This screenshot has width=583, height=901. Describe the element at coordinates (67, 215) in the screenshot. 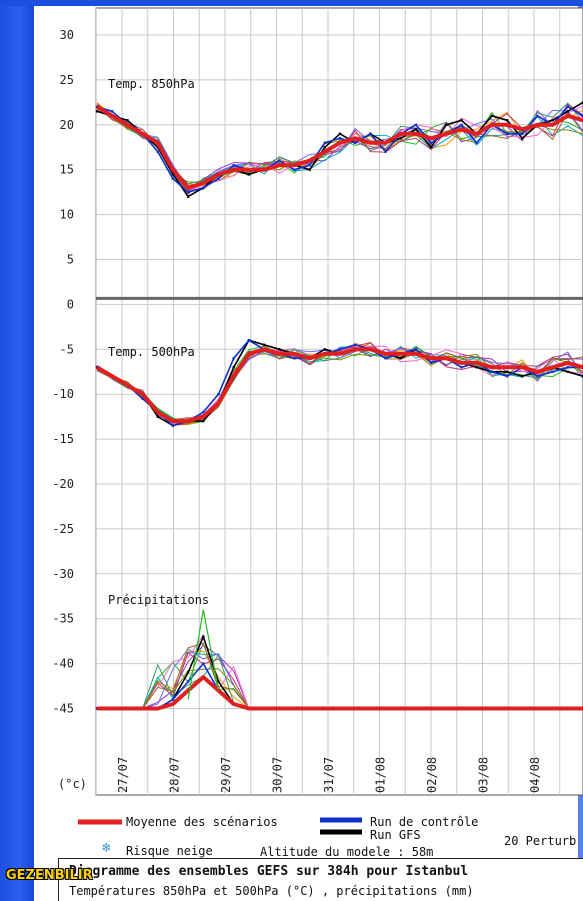

I see `y-tick-label: 10` at that location.